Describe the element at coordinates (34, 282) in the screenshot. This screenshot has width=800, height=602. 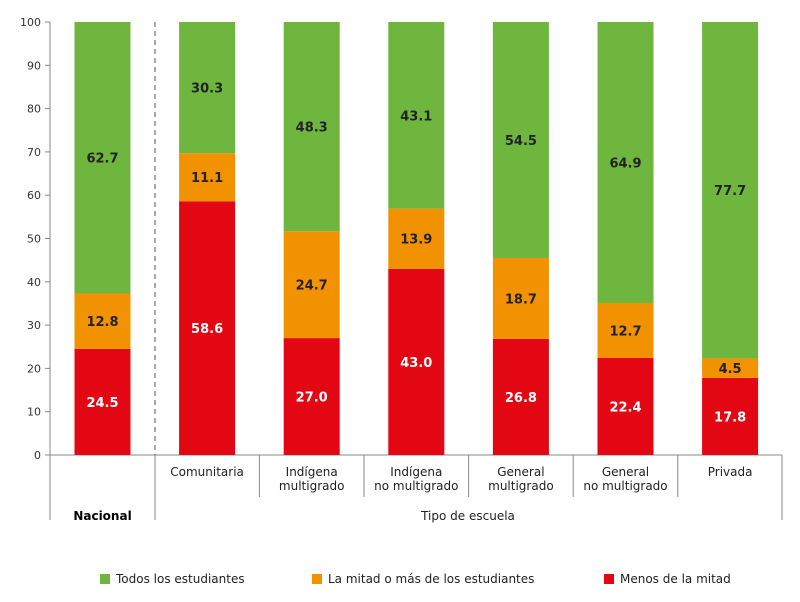
I see `y-tick-label: 40` at that location.